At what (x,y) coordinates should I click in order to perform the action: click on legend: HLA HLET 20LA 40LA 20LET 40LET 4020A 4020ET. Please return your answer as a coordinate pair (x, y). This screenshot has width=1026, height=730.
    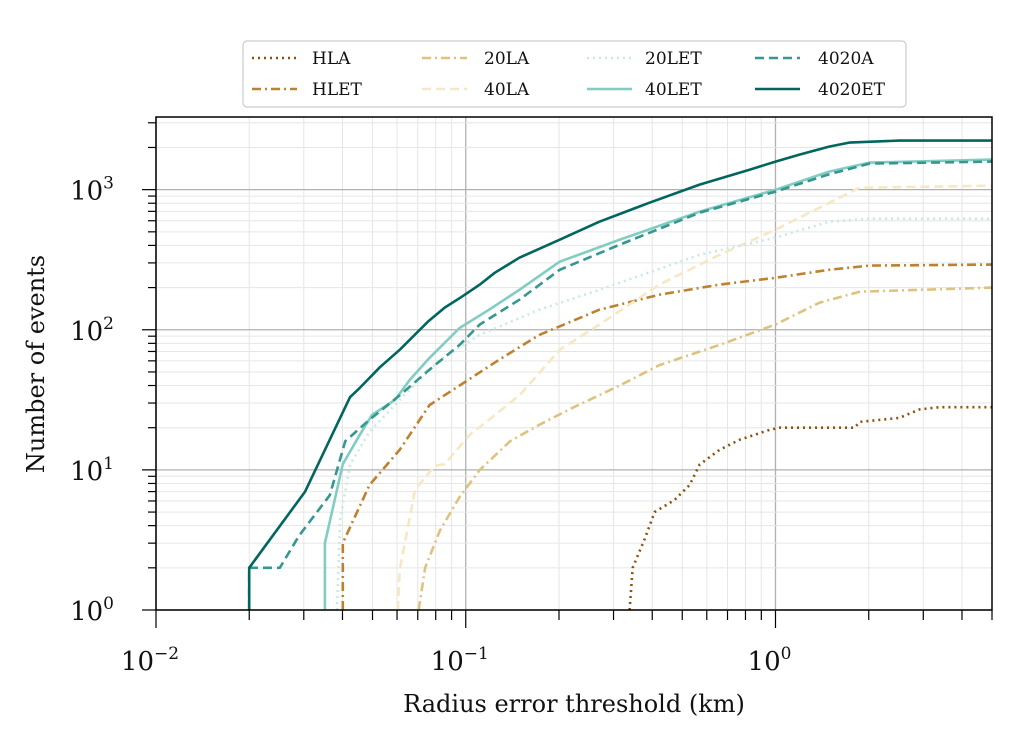
    Looking at the image, I should click on (574, 74).